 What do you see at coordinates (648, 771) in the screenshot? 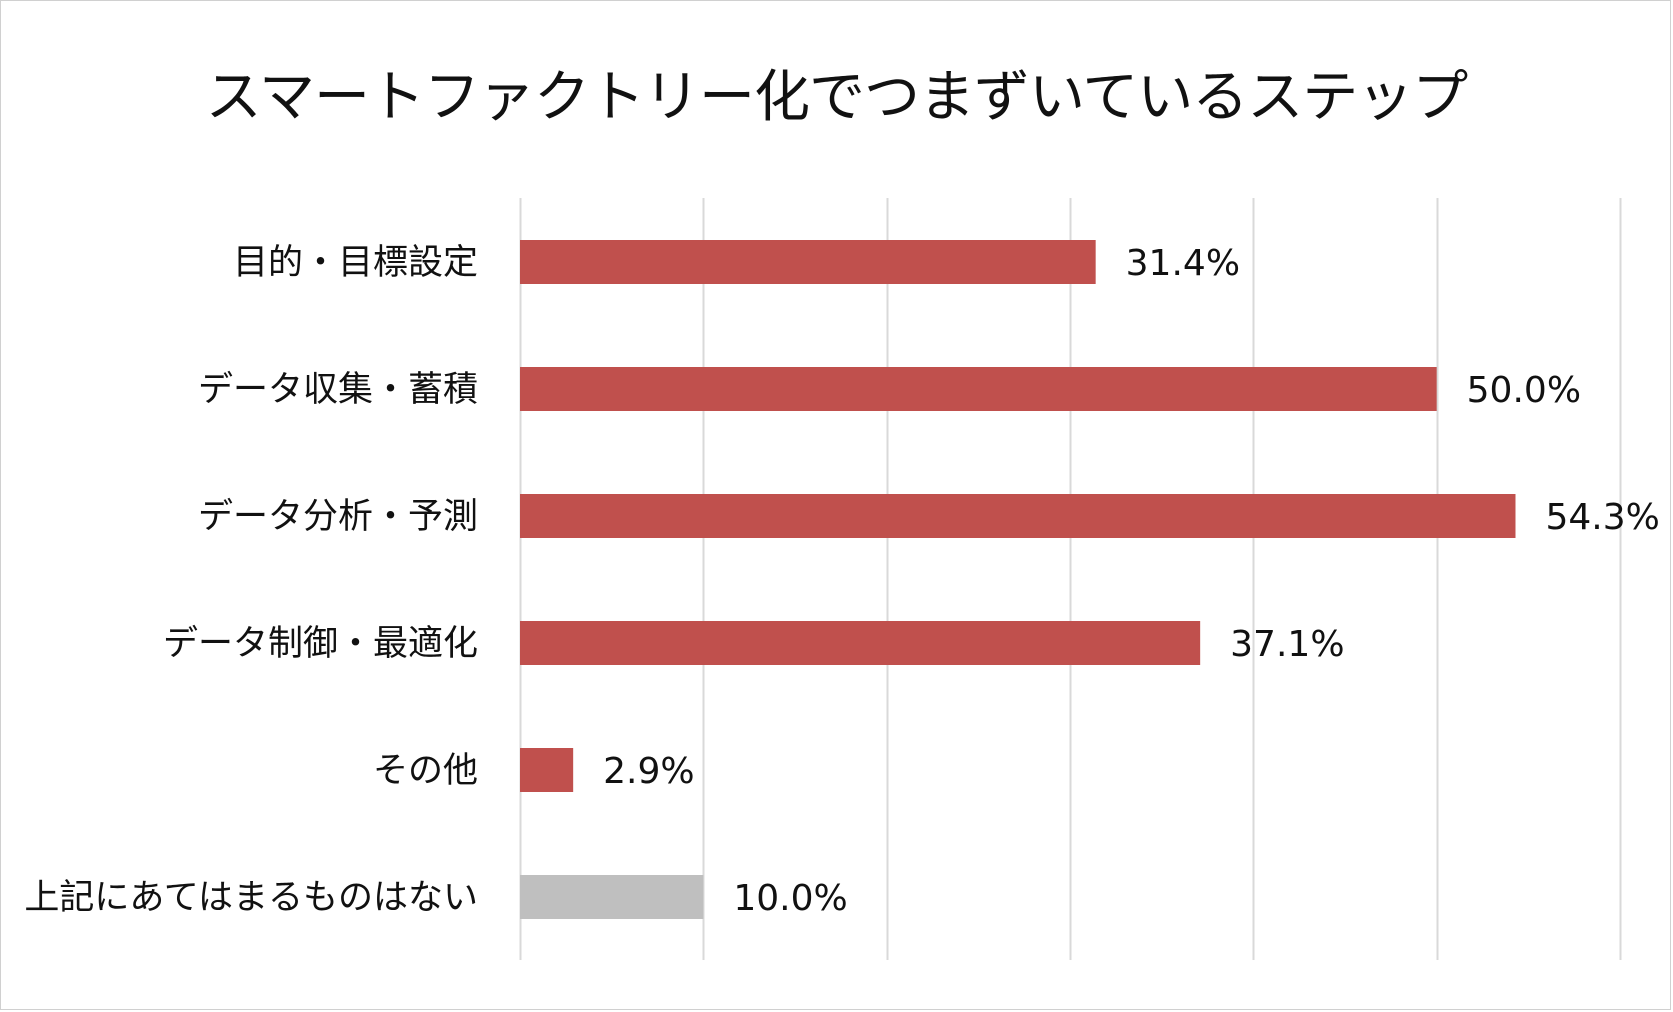
I see `data-label: 2.9%` at bounding box center [648, 771].